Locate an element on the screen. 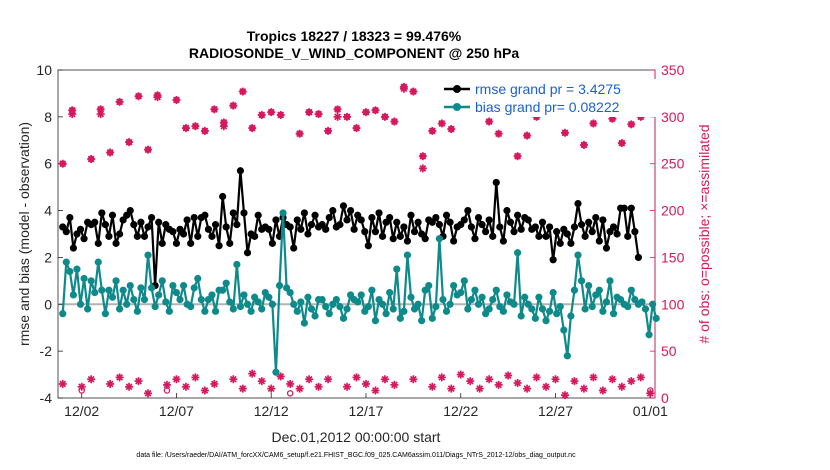 This screenshot has height=470, width=830. legend-bias-label: bias grand pr= 0.08222 is located at coordinates (547, 107).